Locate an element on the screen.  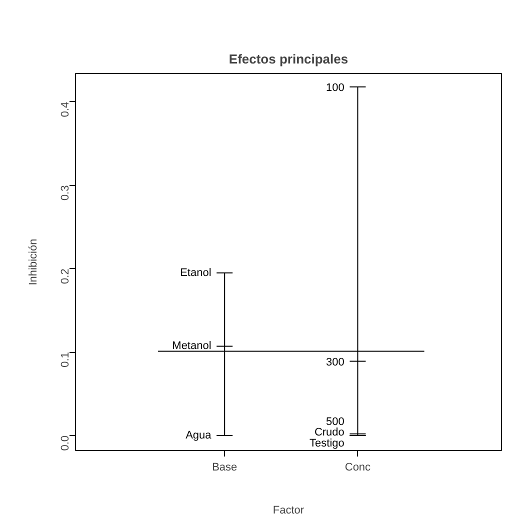
y-tick-label: 0.3 is located at coordinates (66, 193).